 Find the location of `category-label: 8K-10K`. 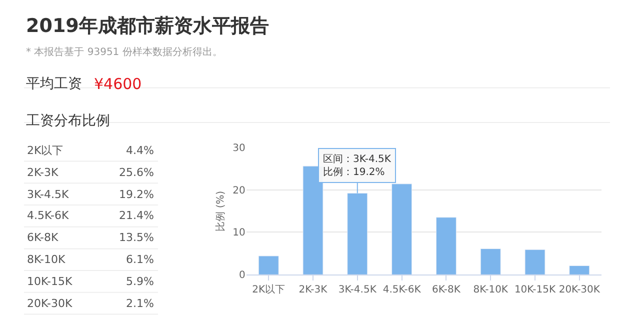

category-label: 8K-10K is located at coordinates (46, 259).